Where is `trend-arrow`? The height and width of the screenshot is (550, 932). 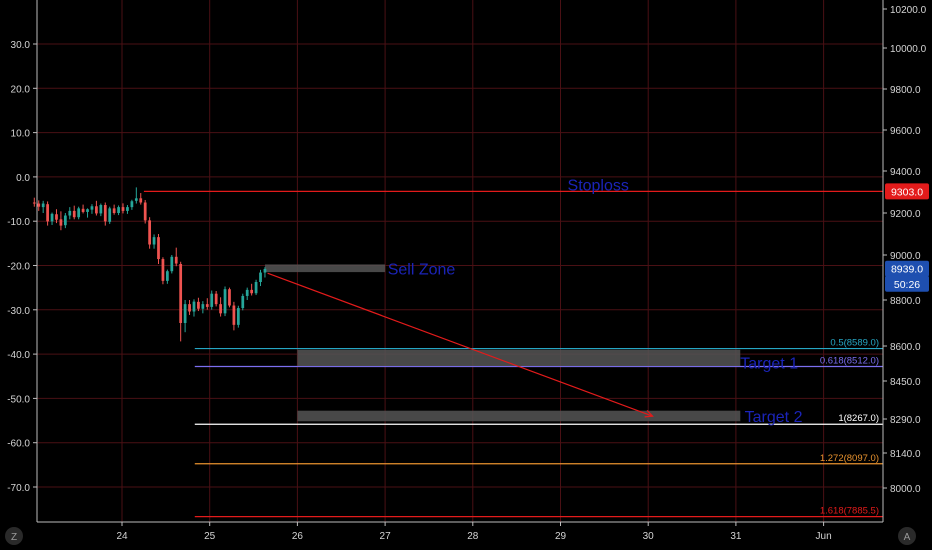 trend-arrow is located at coordinates (460, 345).